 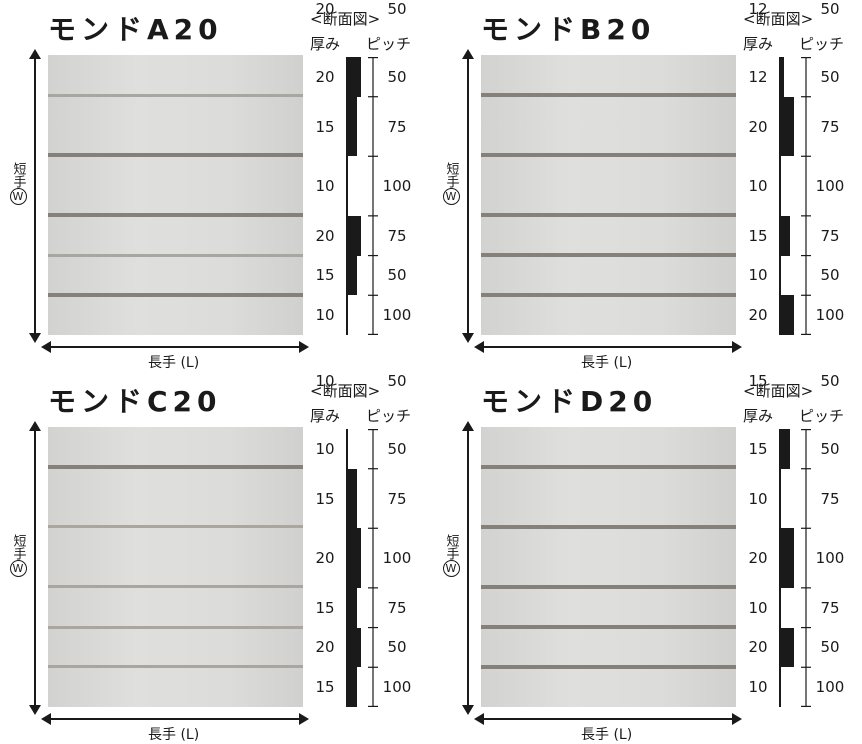 I want to click on panel-title: モンドC20, so click(x=135, y=401).